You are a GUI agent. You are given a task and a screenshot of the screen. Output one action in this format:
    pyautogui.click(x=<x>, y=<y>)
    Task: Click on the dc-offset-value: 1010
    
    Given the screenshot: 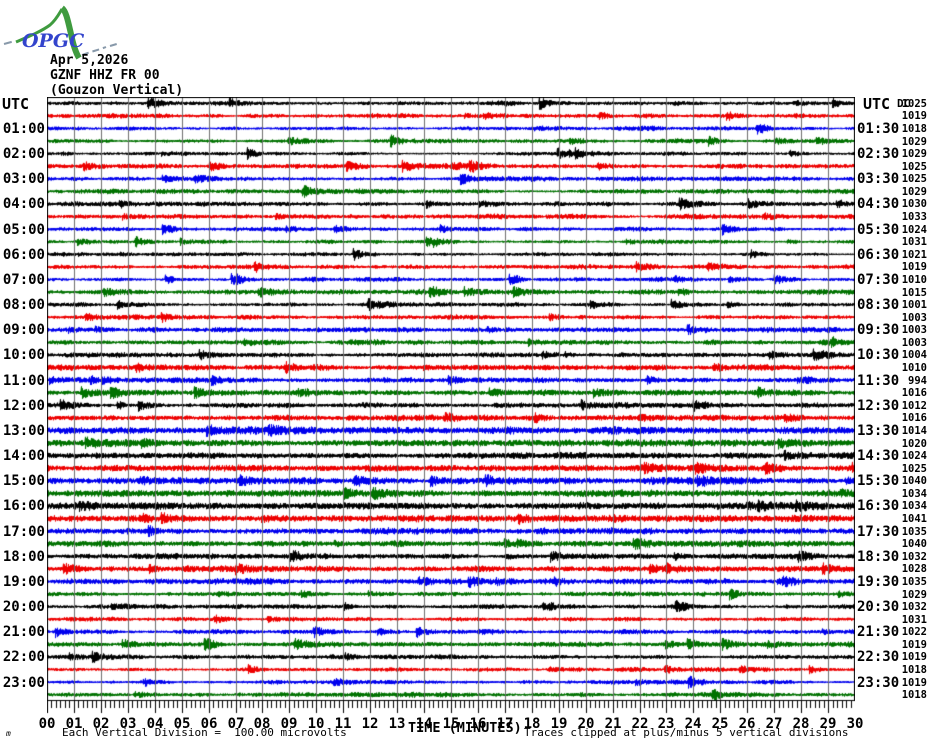 What is the action you would take?
    pyautogui.click(x=914, y=280)
    